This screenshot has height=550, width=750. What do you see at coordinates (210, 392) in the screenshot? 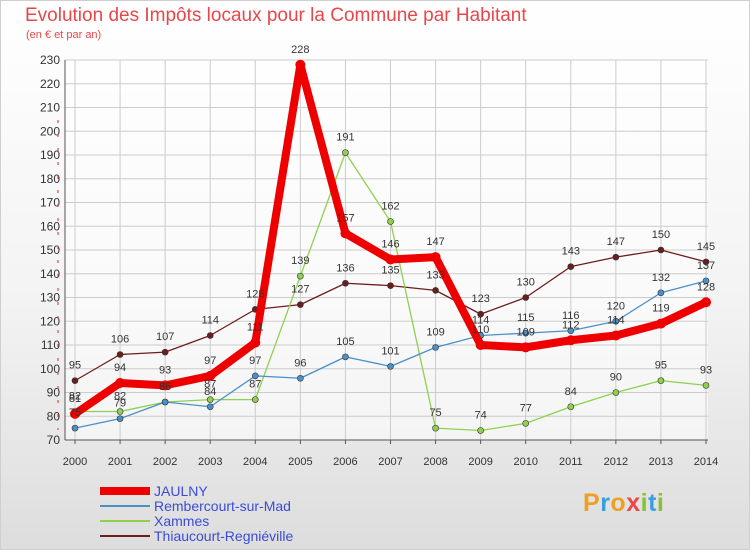
I see `data-label: 84` at bounding box center [210, 392].